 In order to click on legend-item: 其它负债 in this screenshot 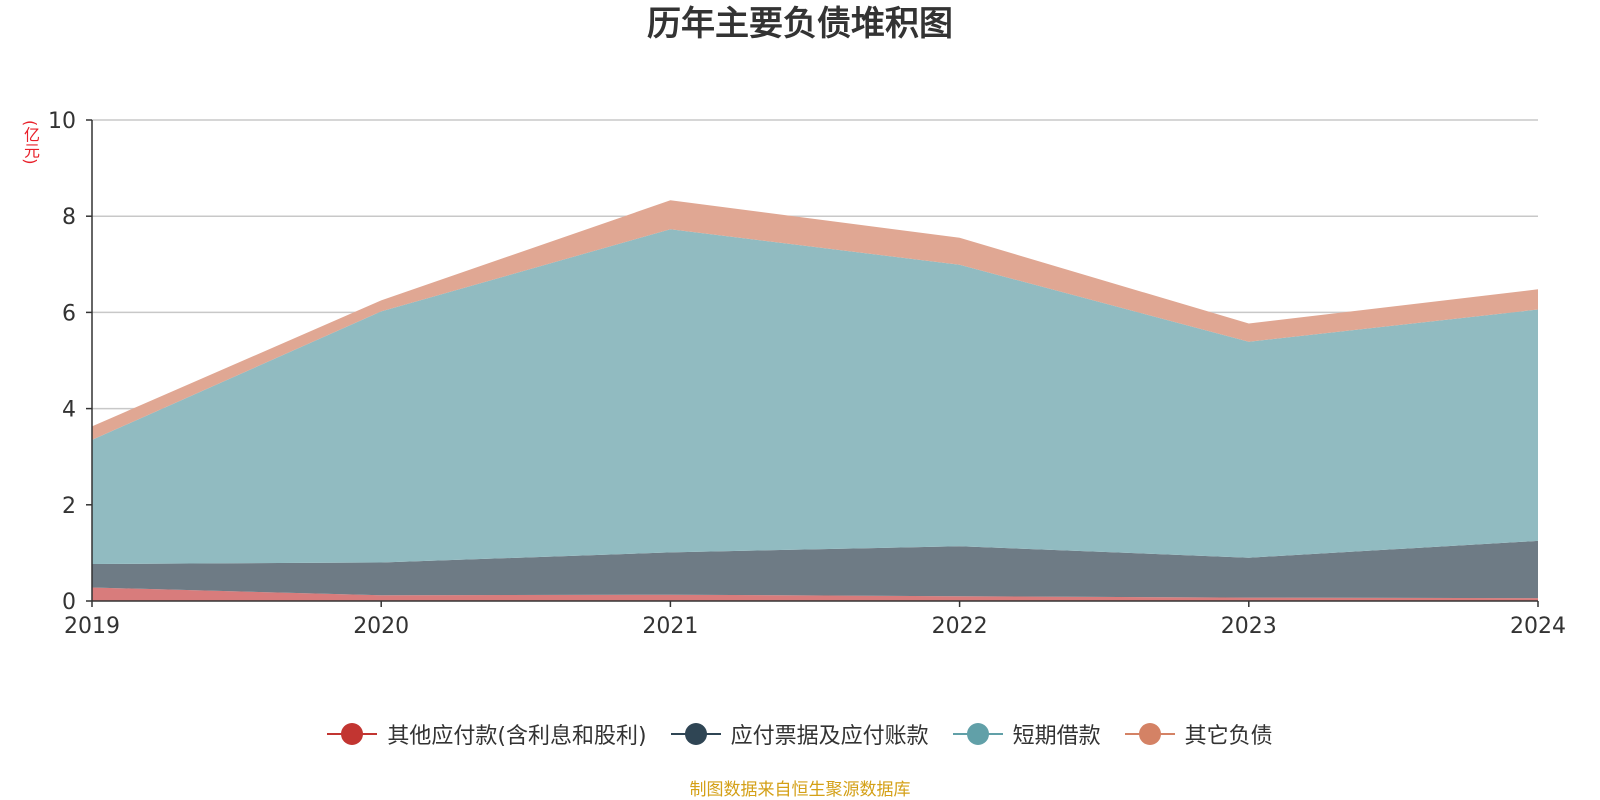, I will do `click(1198, 734)`.